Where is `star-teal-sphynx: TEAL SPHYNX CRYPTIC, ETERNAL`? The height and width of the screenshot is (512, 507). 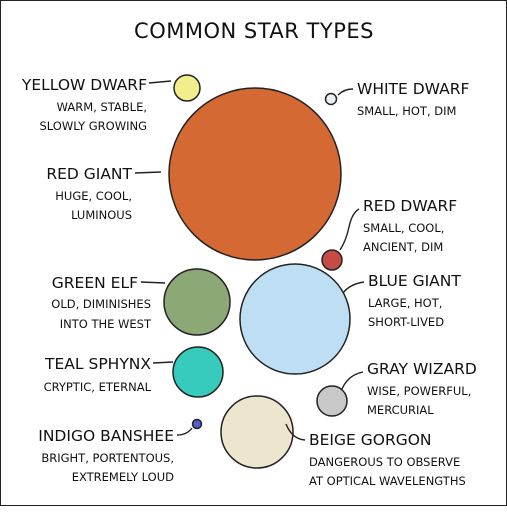
star-teal-sphynx: TEAL SPHYNX CRYPTIC, ETERNAL is located at coordinates (134, 372).